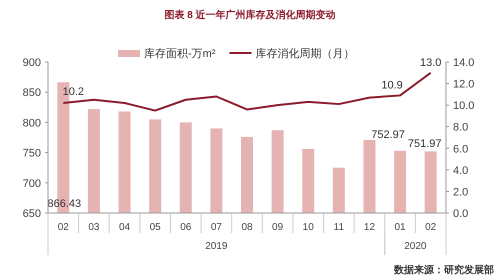 Image resolution: width=500 pixels, height=279 pixels. Describe the element at coordinates (278, 227) in the screenshot. I see `x-tick-label: 09` at that location.